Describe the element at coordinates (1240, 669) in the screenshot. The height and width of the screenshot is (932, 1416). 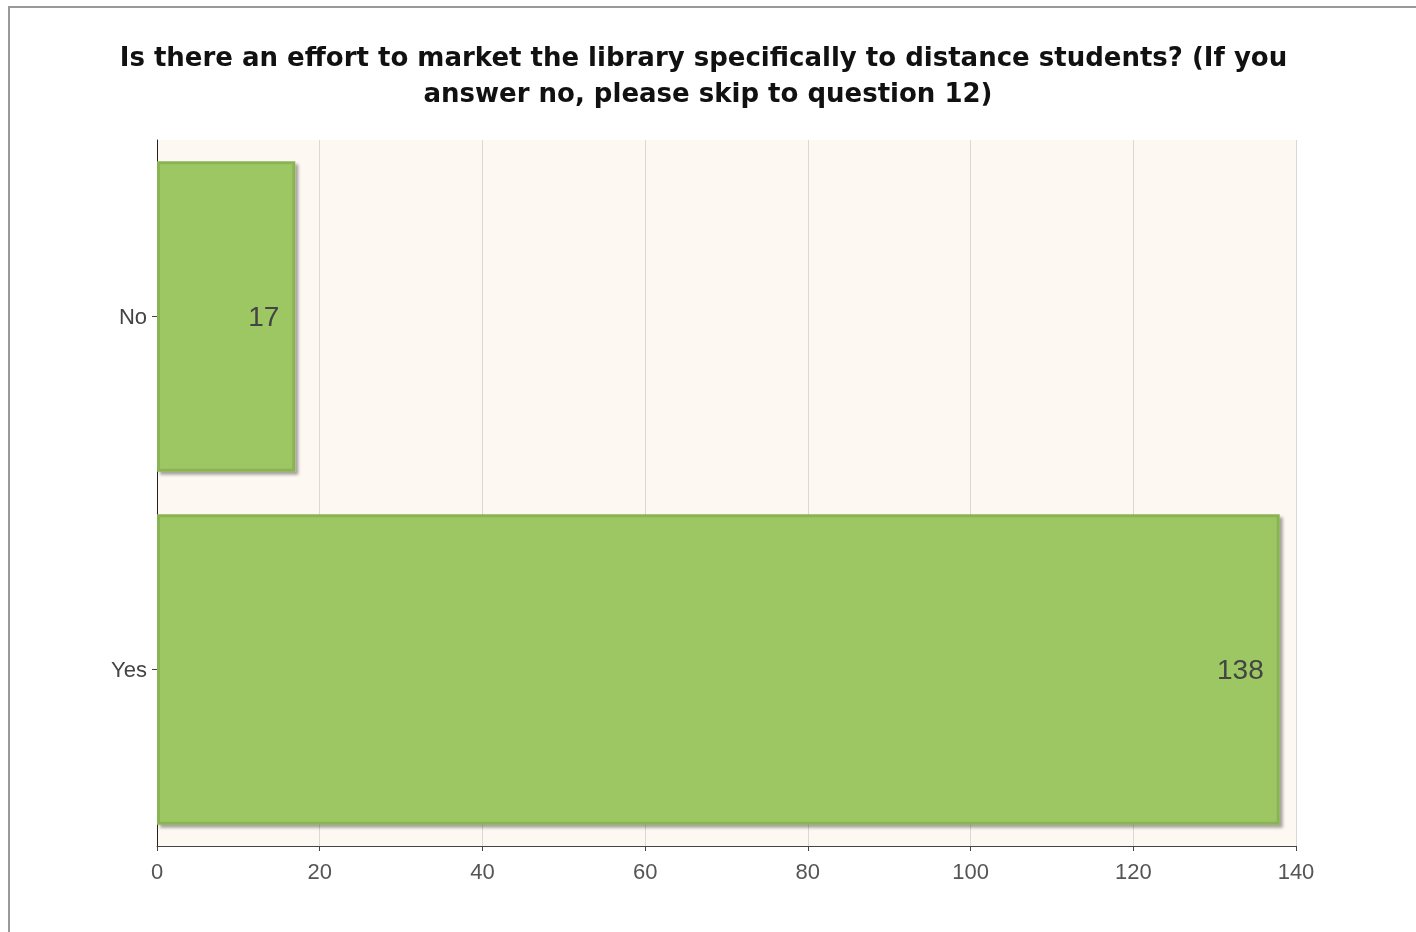
I see `data-label: 138` at that location.